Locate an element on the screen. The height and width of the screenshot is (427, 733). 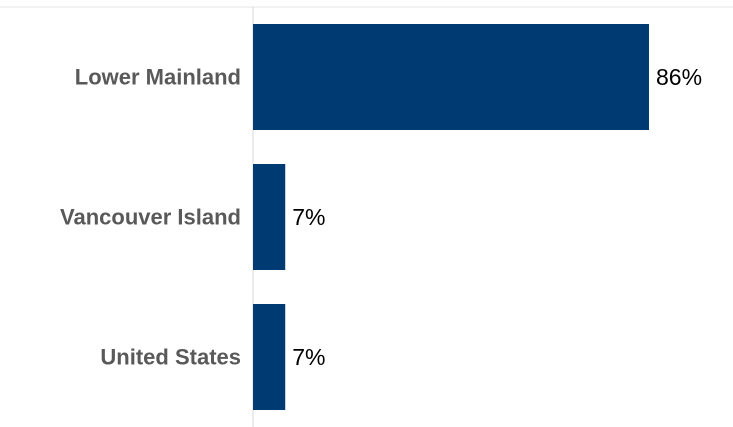
category-label-lower-mainland: Lower Mainland is located at coordinates (158, 77).